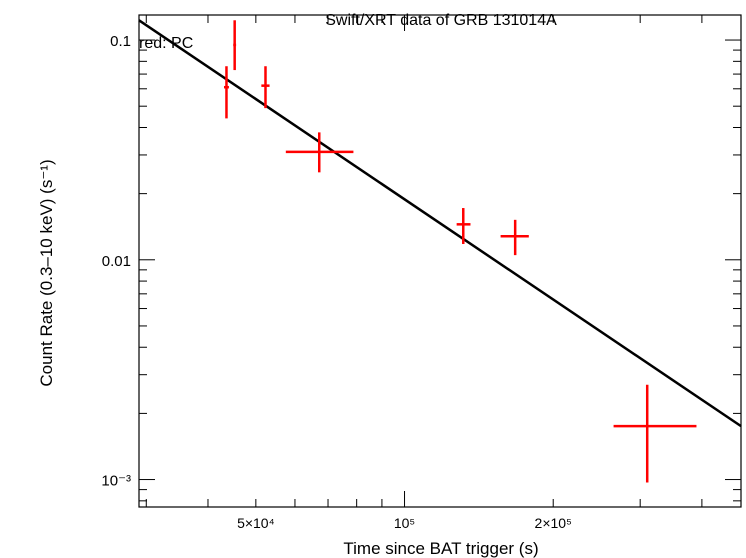  Describe the element at coordinates (116, 481) in the screenshot. I see `y-tick-label: 10⁻³` at that location.